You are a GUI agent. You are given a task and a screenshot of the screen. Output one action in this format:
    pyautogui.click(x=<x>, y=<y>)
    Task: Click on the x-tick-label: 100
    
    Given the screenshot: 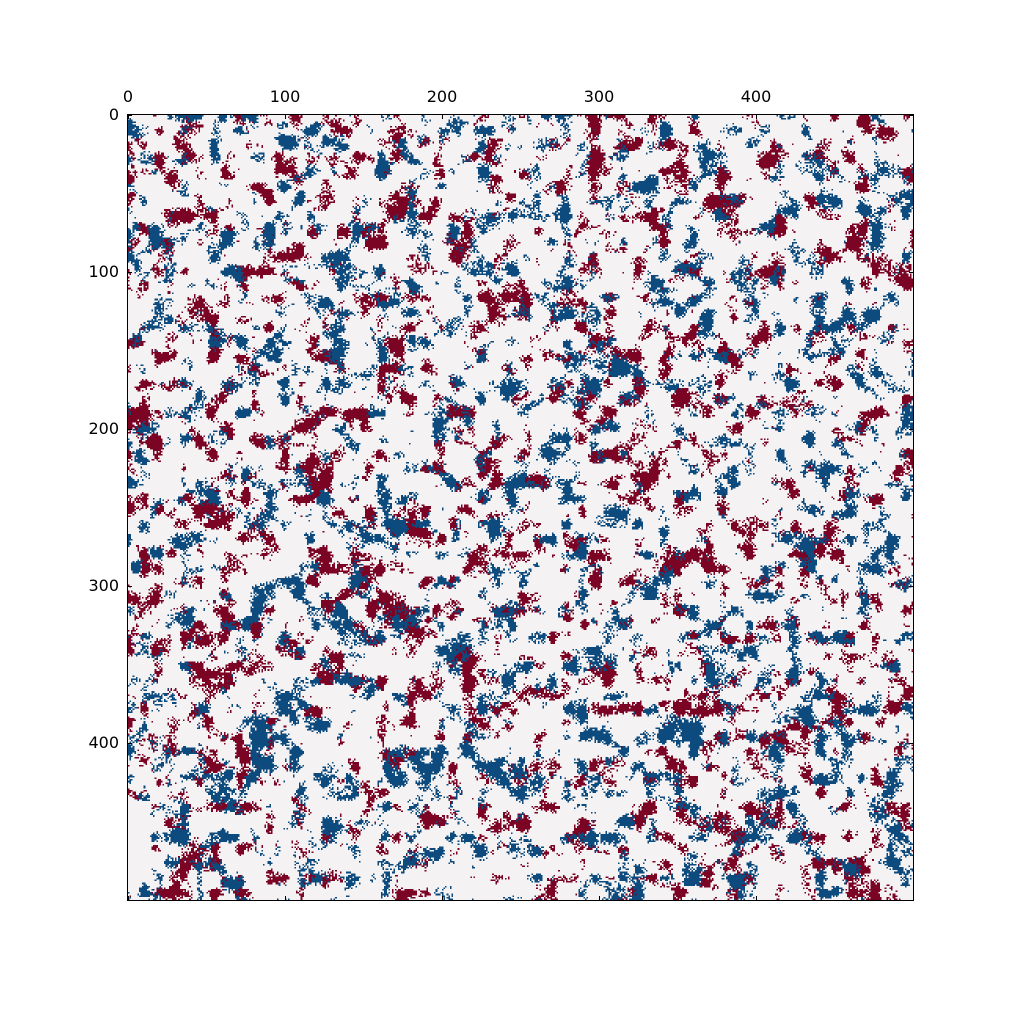 What is the action you would take?
    pyautogui.click(x=285, y=96)
    